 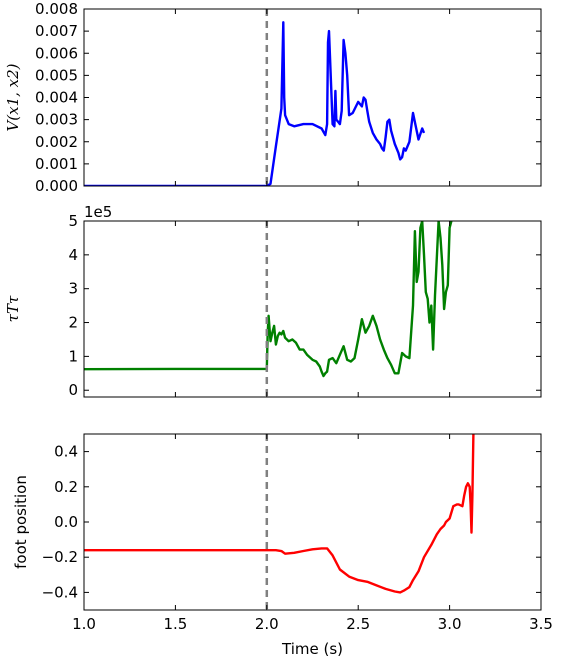 I want to click on y-tick-label: 0.2, so click(x=66, y=487).